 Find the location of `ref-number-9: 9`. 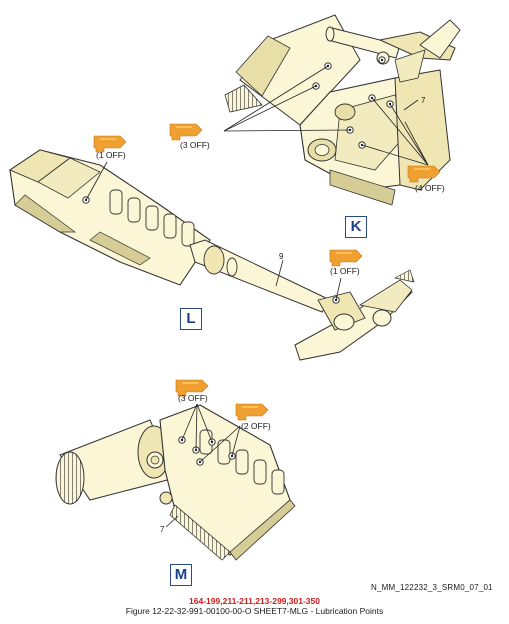

ref-number-9: 9 is located at coordinates (281, 256).